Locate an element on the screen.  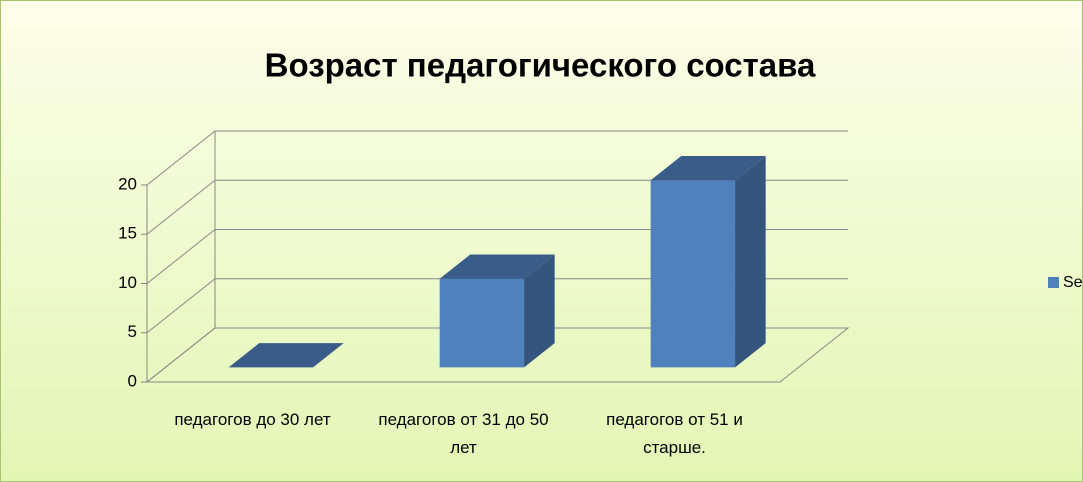
x-tick-label: педагогов от 31 до 50 лет is located at coordinates (463, 433).